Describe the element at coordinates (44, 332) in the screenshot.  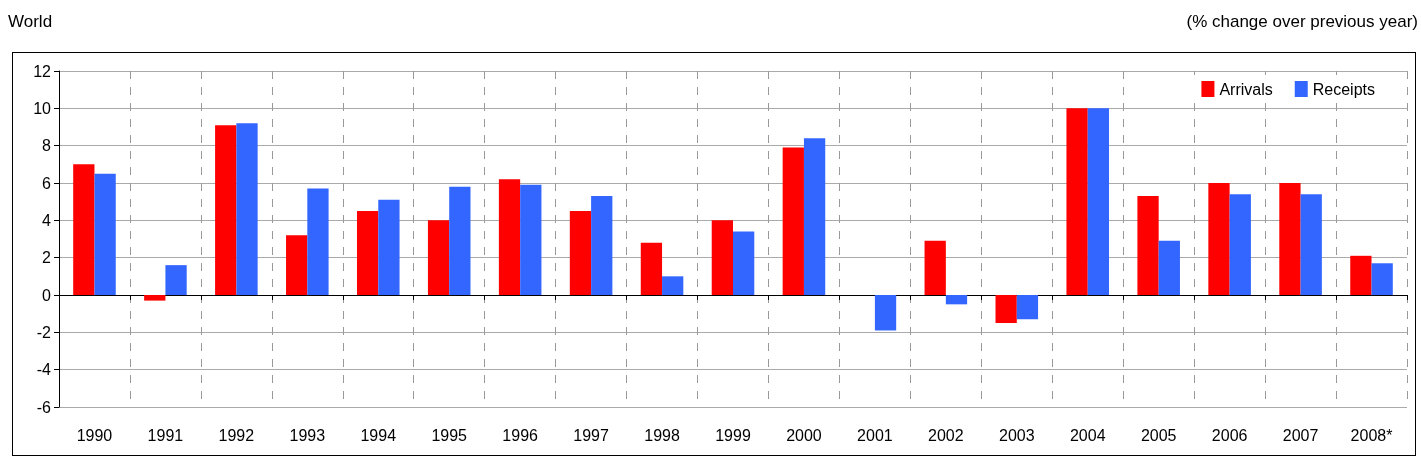
I see `y-tick-label: -2` at that location.